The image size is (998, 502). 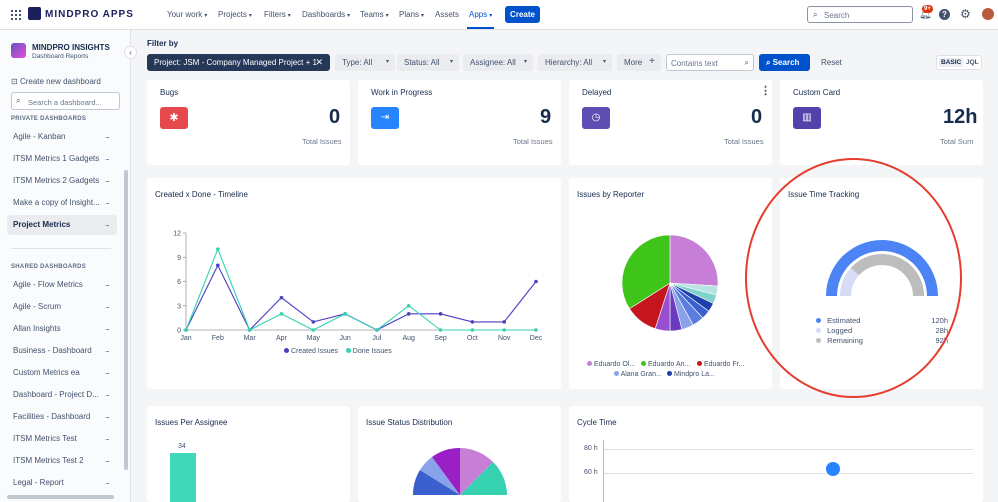 What do you see at coordinates (951, 62) in the screenshot?
I see `basic-mode-button: BASIC` at bounding box center [951, 62].